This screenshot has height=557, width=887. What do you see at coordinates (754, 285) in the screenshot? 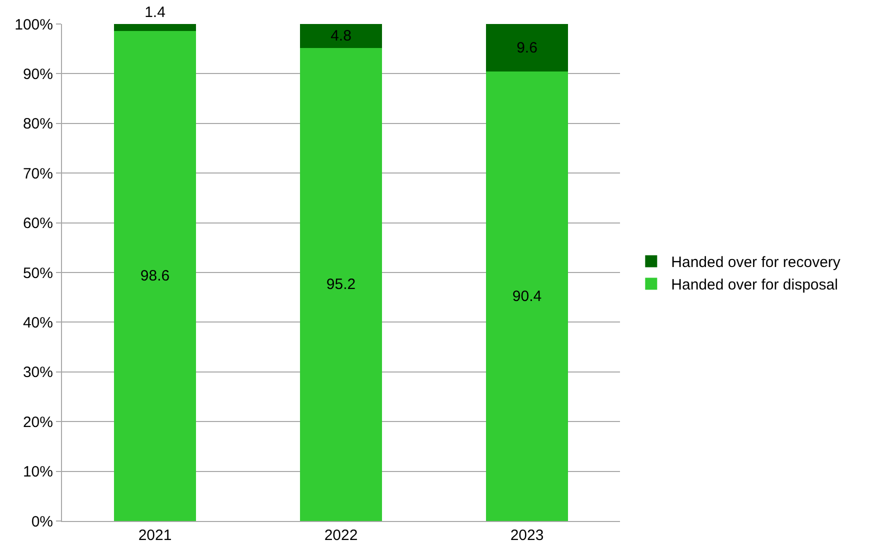
I see `legend-label: Handed over for disposal` at bounding box center [754, 285].